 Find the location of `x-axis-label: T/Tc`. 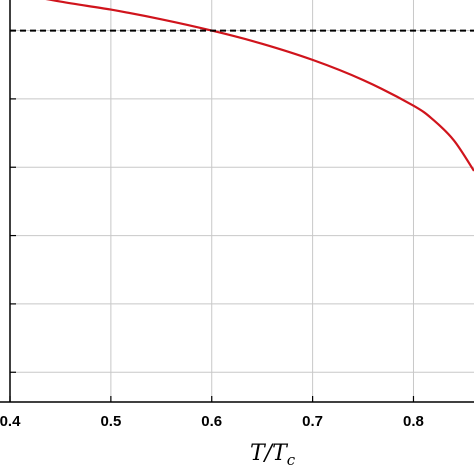

x-axis-label: T/Tc is located at coordinates (273, 455).